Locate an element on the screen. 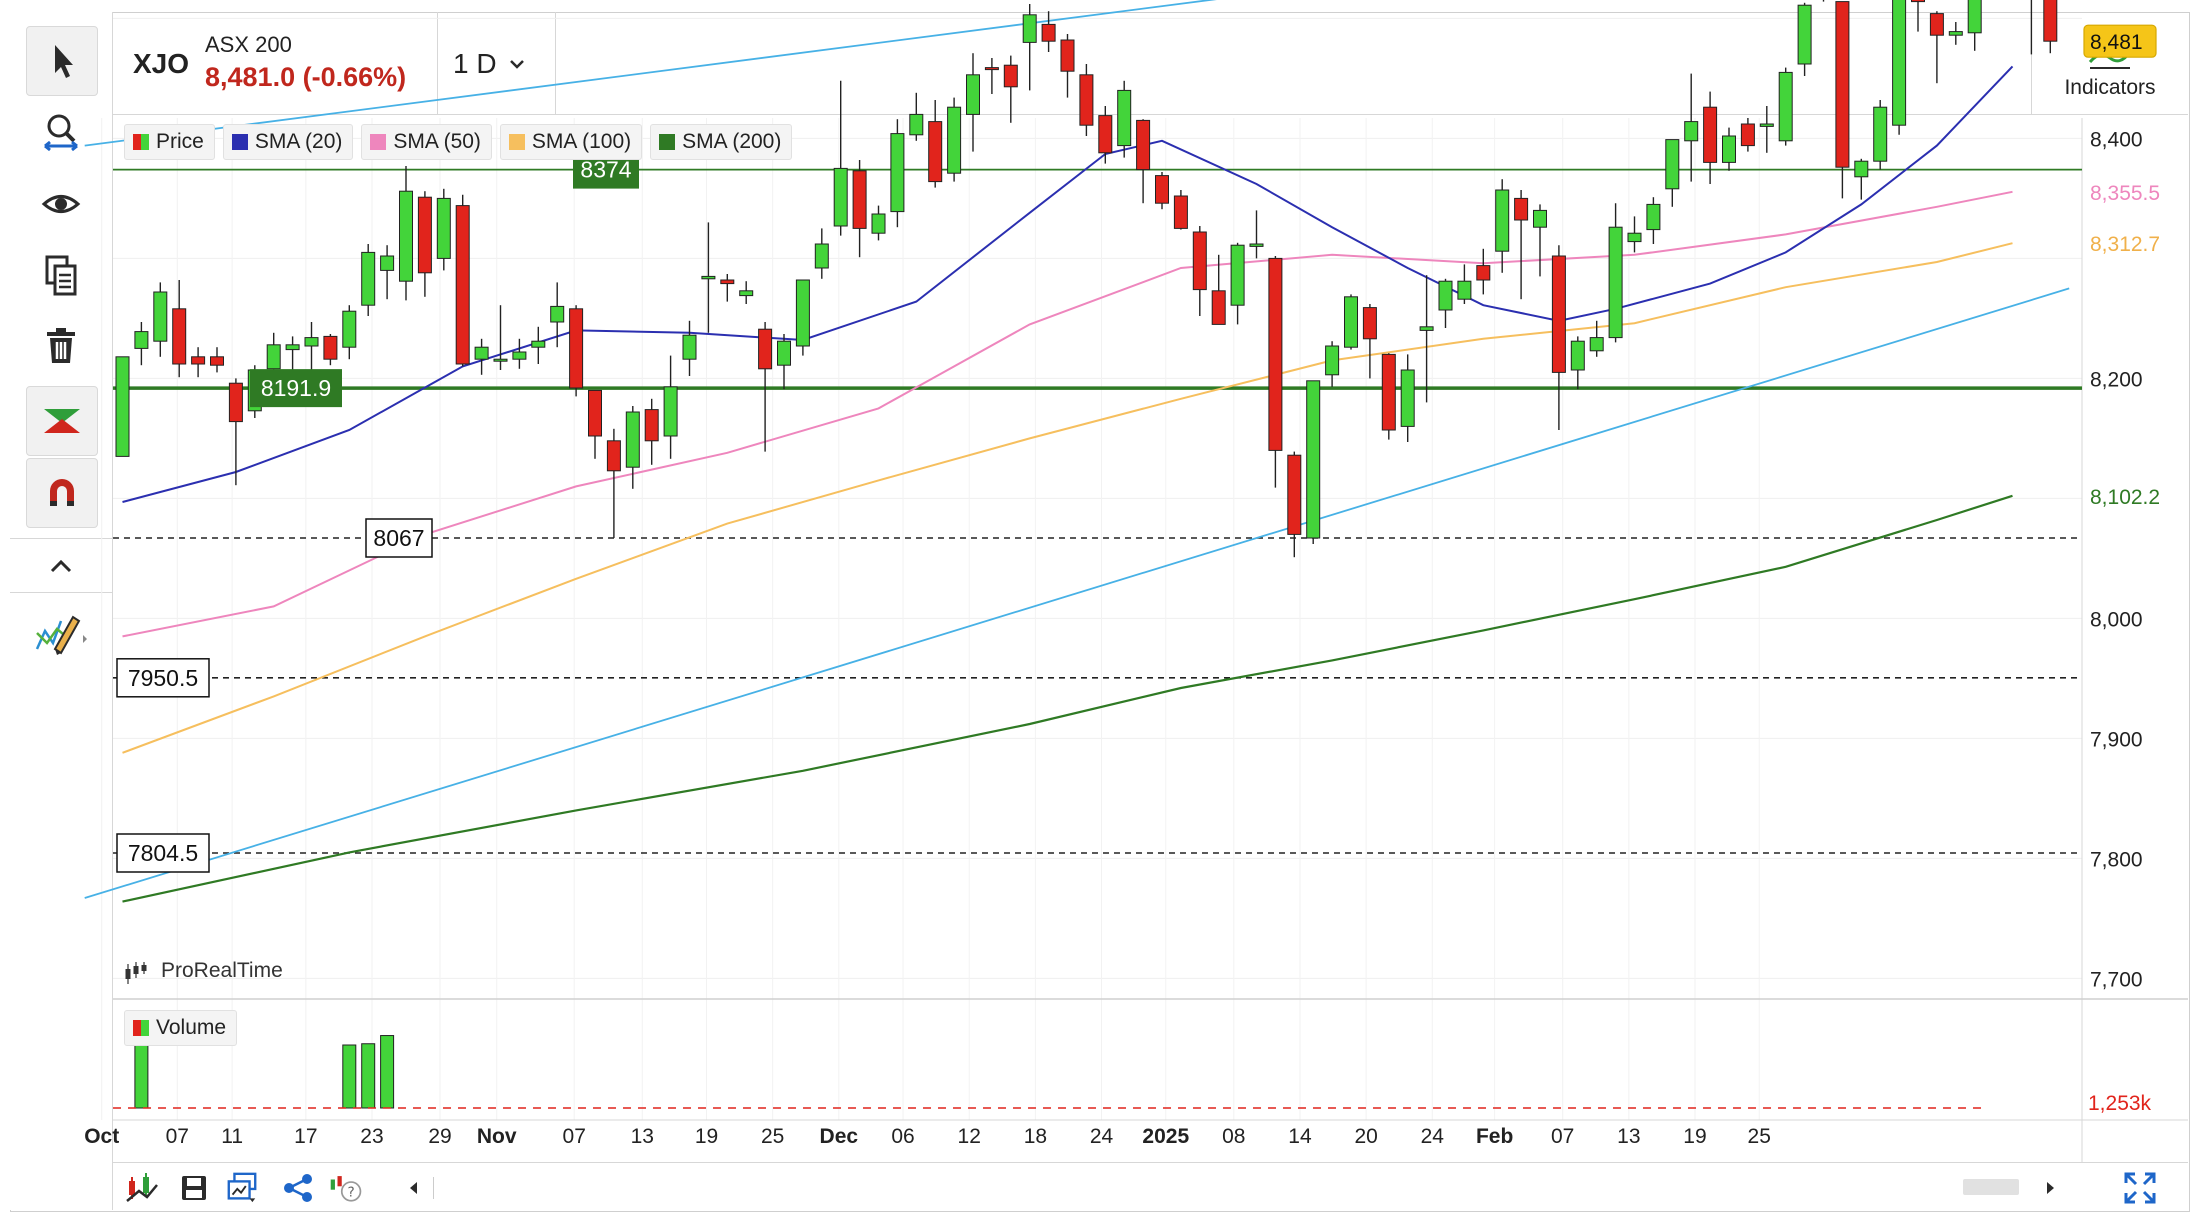 The image size is (2198, 1220). zoom-tool is located at coordinates (61, 132).